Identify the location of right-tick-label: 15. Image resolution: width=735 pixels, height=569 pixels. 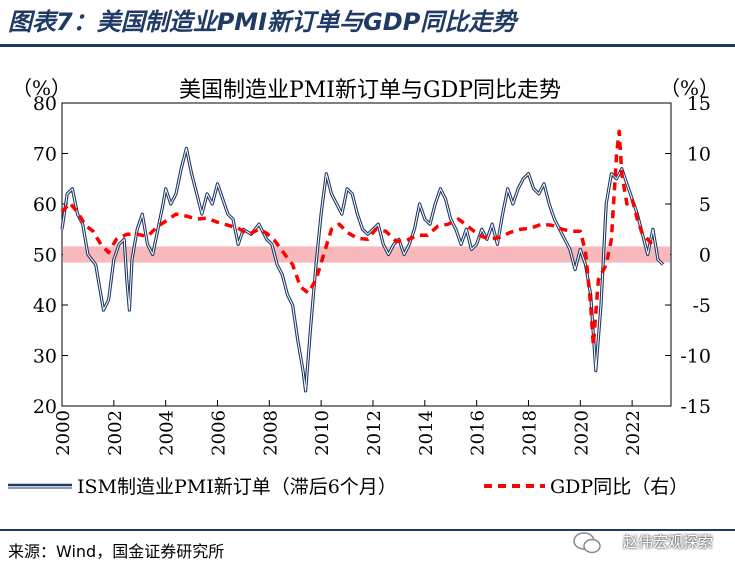
(699, 104).